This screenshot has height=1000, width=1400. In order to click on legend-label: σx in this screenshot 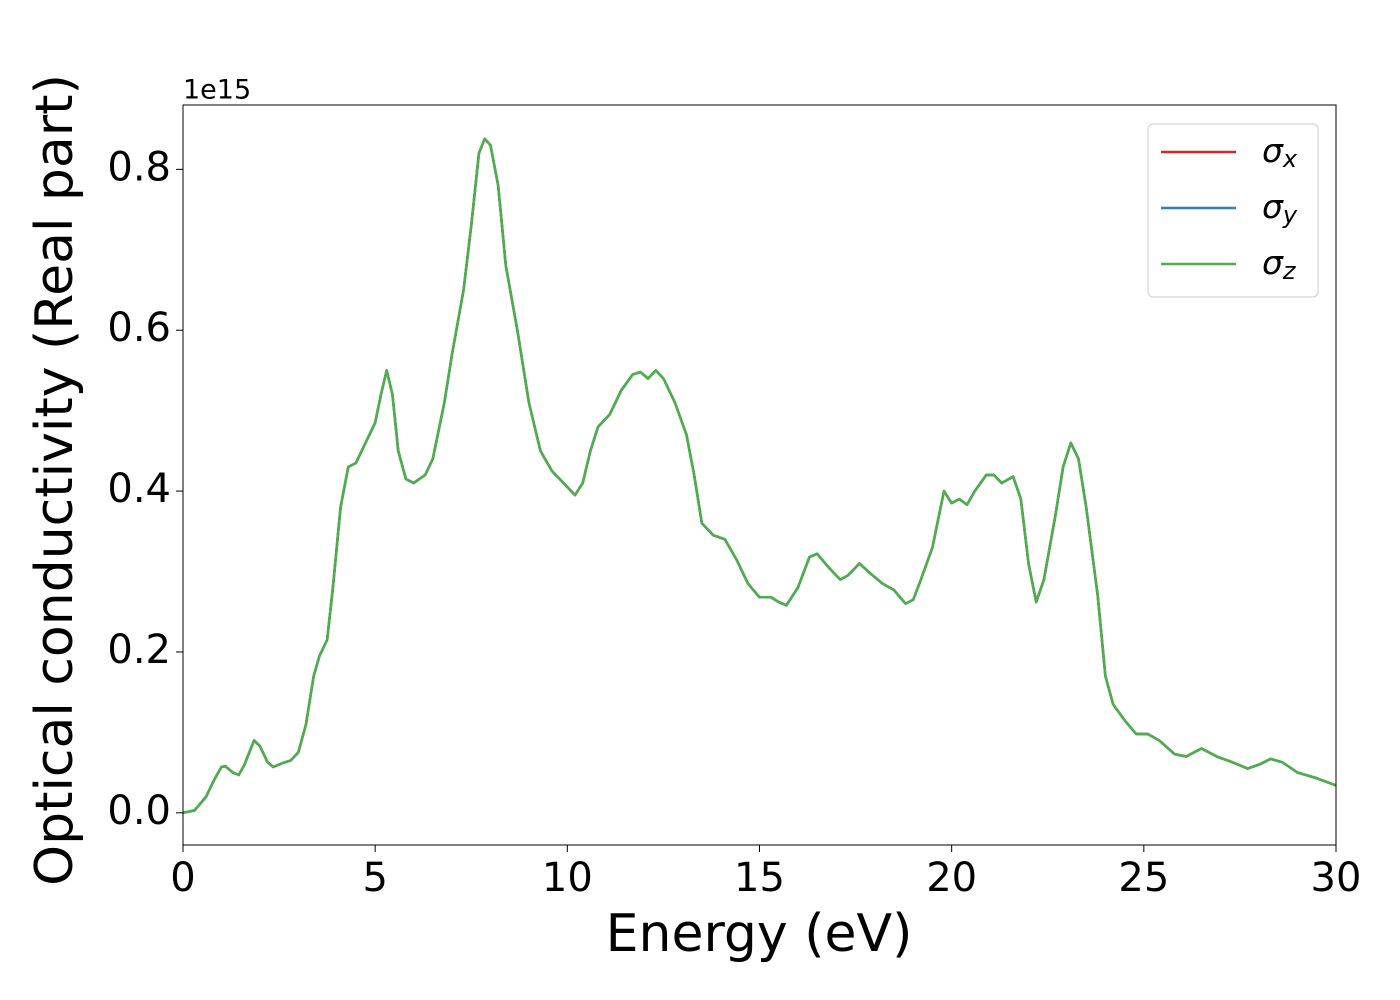, I will do `click(1280, 152)`.